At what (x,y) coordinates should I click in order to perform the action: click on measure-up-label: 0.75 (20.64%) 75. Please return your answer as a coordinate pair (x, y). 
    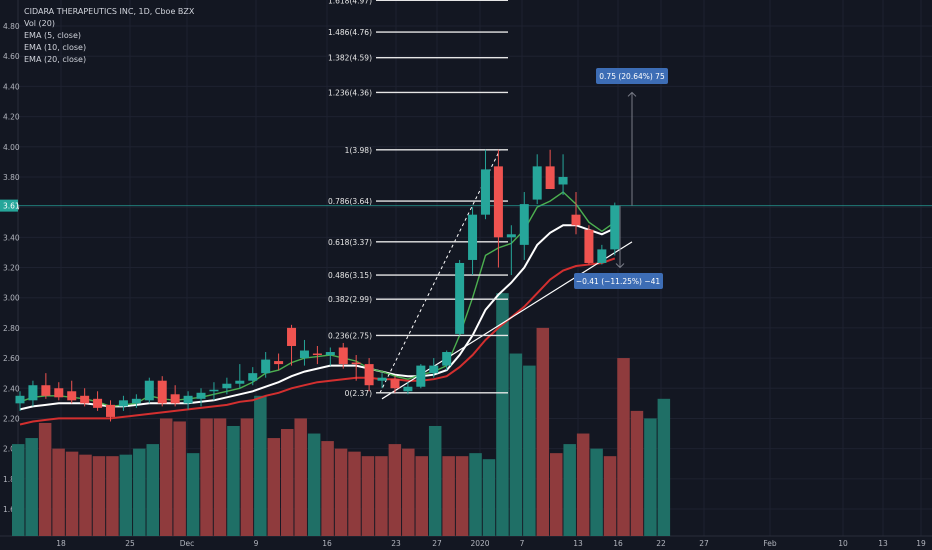
    Looking at the image, I should click on (632, 76).